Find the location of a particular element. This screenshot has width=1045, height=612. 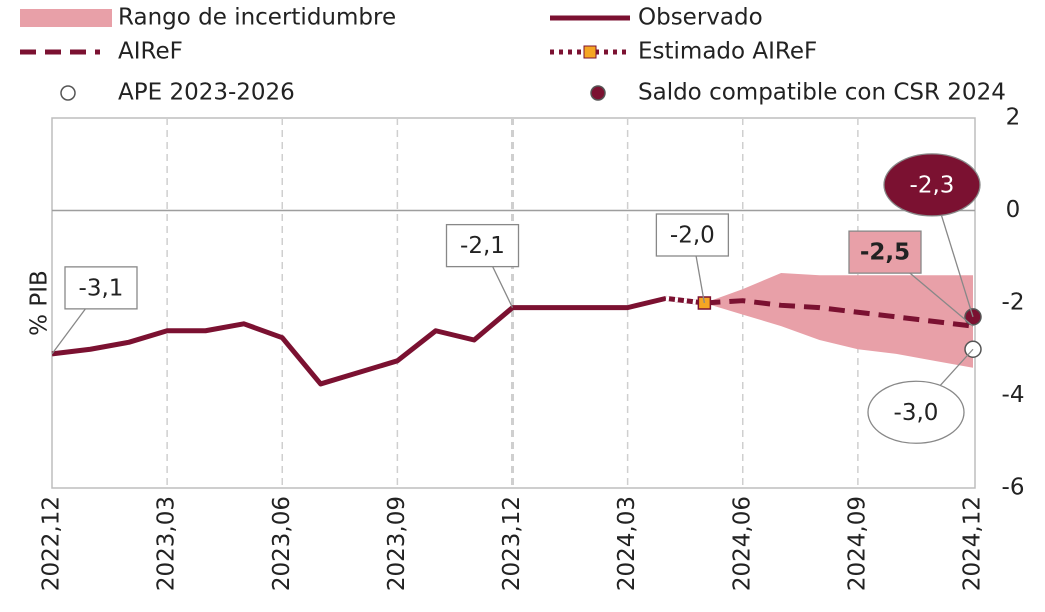

uncertainty-band is located at coordinates (838, 320).